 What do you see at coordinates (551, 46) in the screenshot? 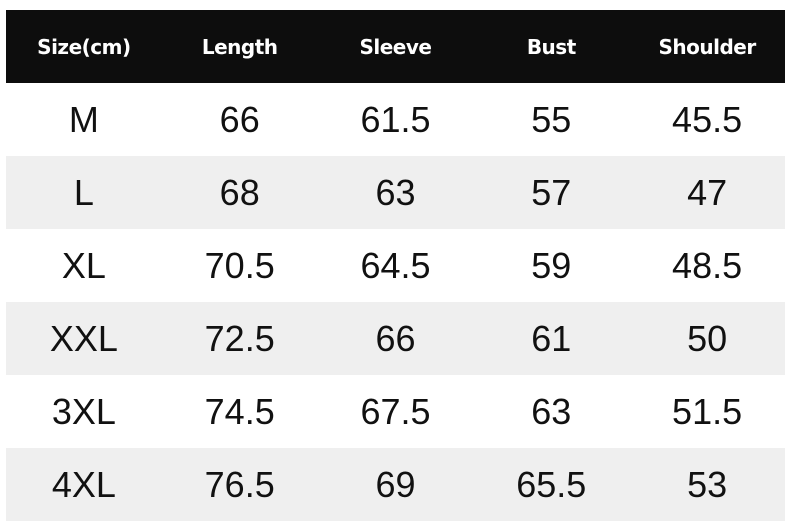
I see `header-cell: Bust` at bounding box center [551, 46].